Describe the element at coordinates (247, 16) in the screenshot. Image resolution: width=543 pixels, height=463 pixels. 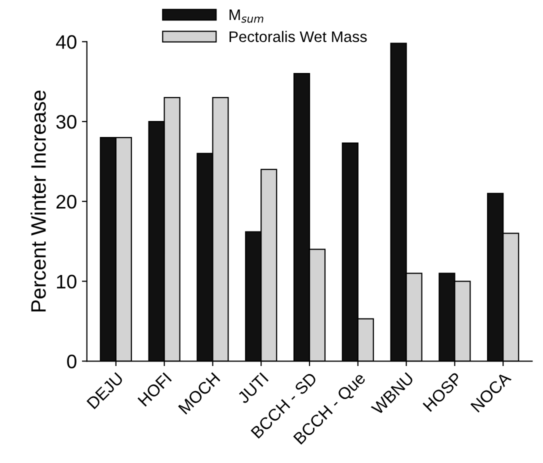
I see `legend-label: M$_{sum}$` at that location.